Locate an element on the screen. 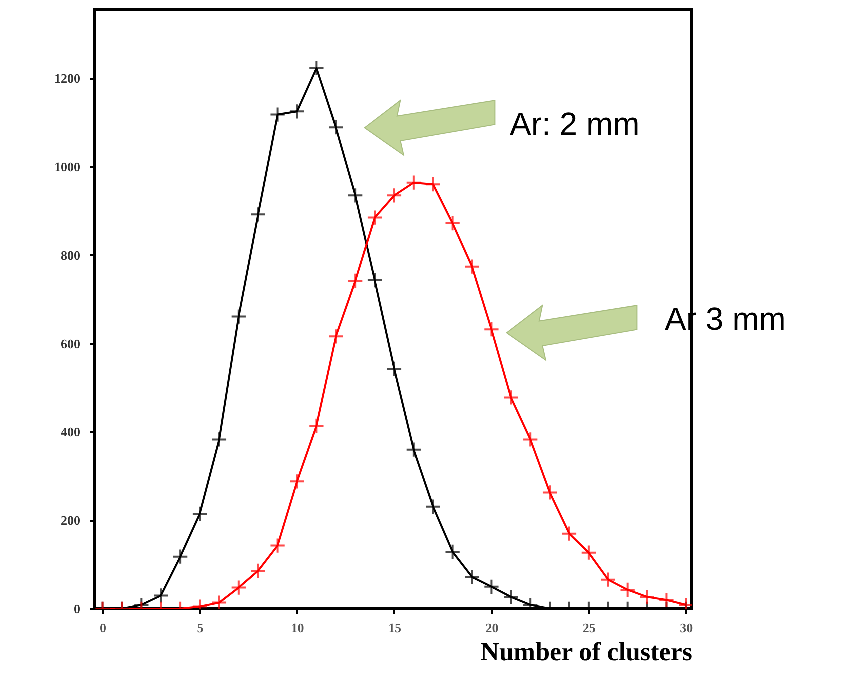 This screenshot has width=844, height=683. y-tick-label: 800 is located at coordinates (70, 255).